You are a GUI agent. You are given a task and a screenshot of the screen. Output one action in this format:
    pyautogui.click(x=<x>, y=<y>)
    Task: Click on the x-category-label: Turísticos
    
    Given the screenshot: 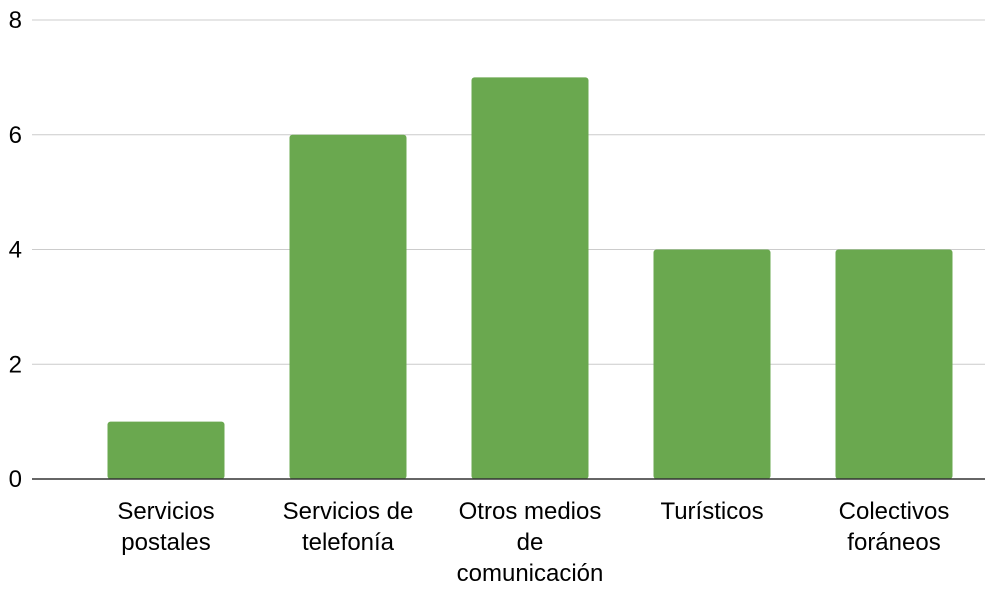 What is the action you would take?
    pyautogui.click(x=711, y=511)
    